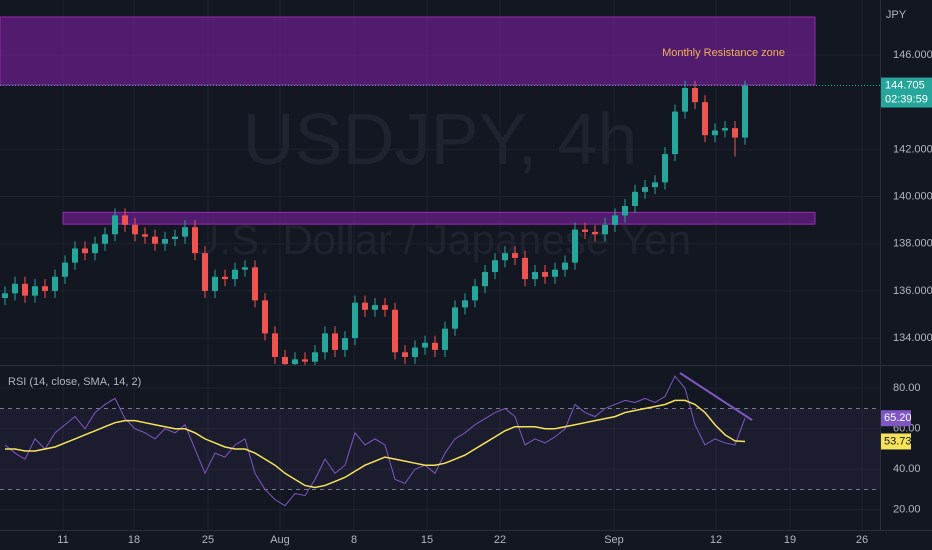 The width and height of the screenshot is (932, 550). I want to click on value-label: 53.73, so click(898, 441).